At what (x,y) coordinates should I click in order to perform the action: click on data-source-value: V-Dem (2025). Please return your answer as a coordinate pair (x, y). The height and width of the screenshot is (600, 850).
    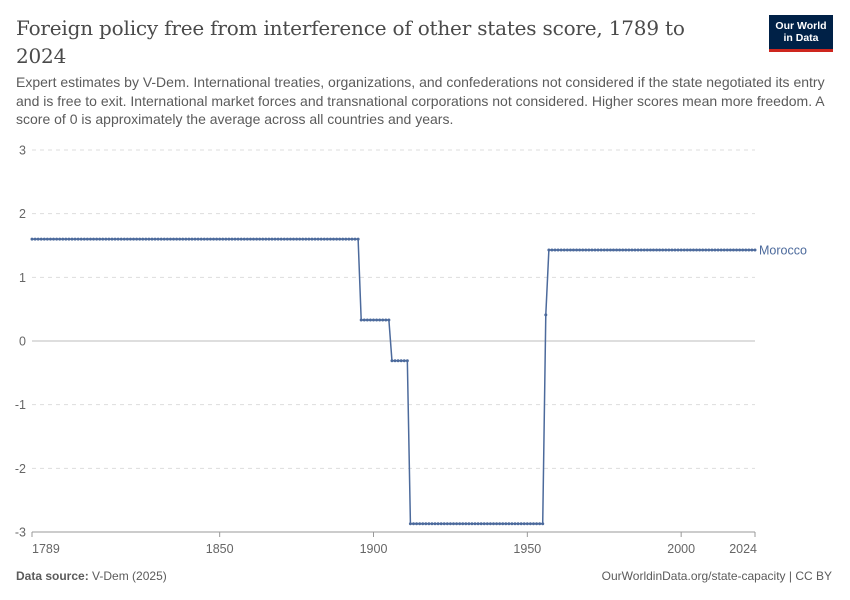
    Looking at the image, I should click on (129, 576).